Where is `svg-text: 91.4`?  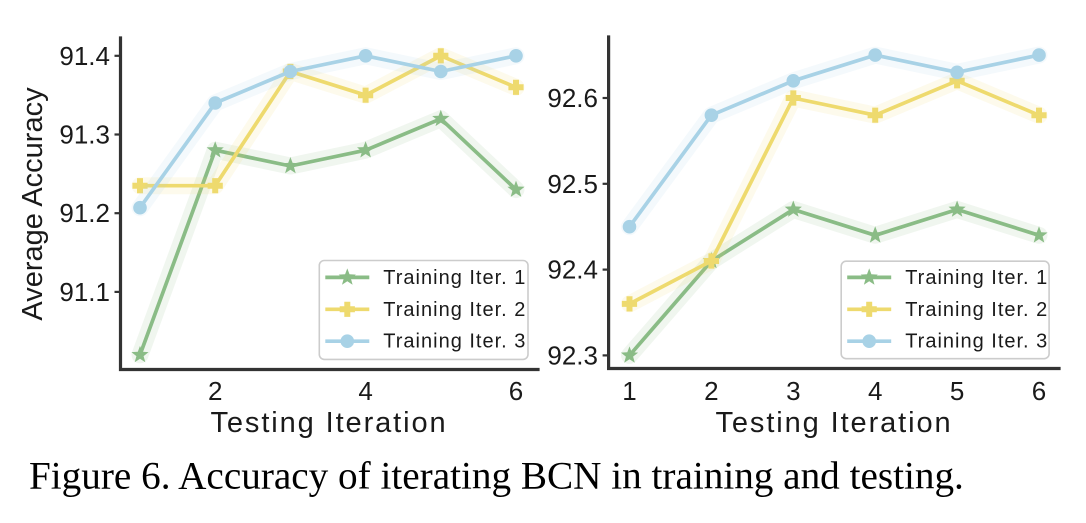 svg-text: 91.4 is located at coordinates (84, 56).